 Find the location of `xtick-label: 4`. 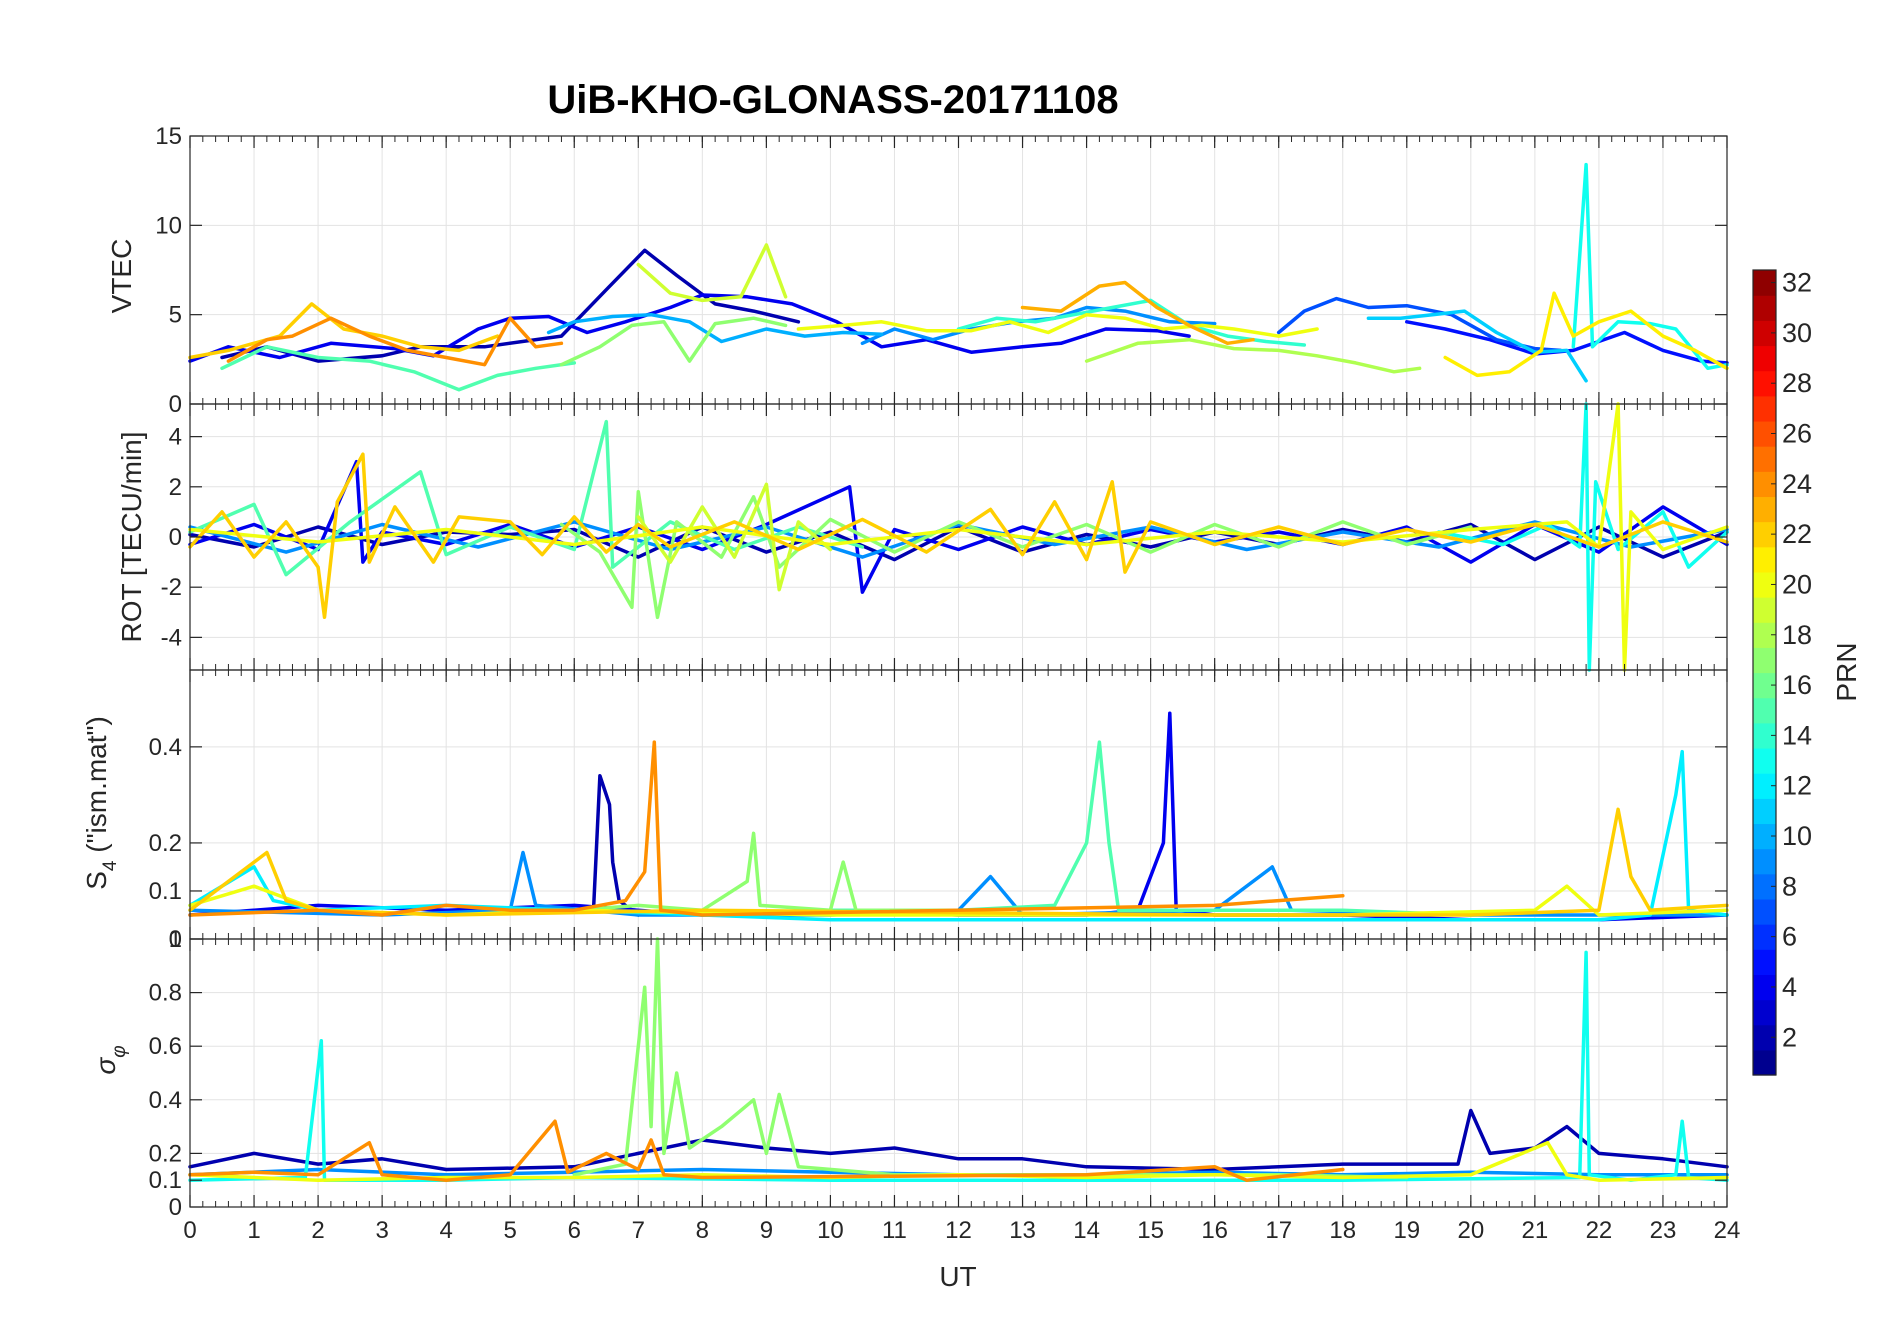

xtick-label: 4 is located at coordinates (445, 1230).